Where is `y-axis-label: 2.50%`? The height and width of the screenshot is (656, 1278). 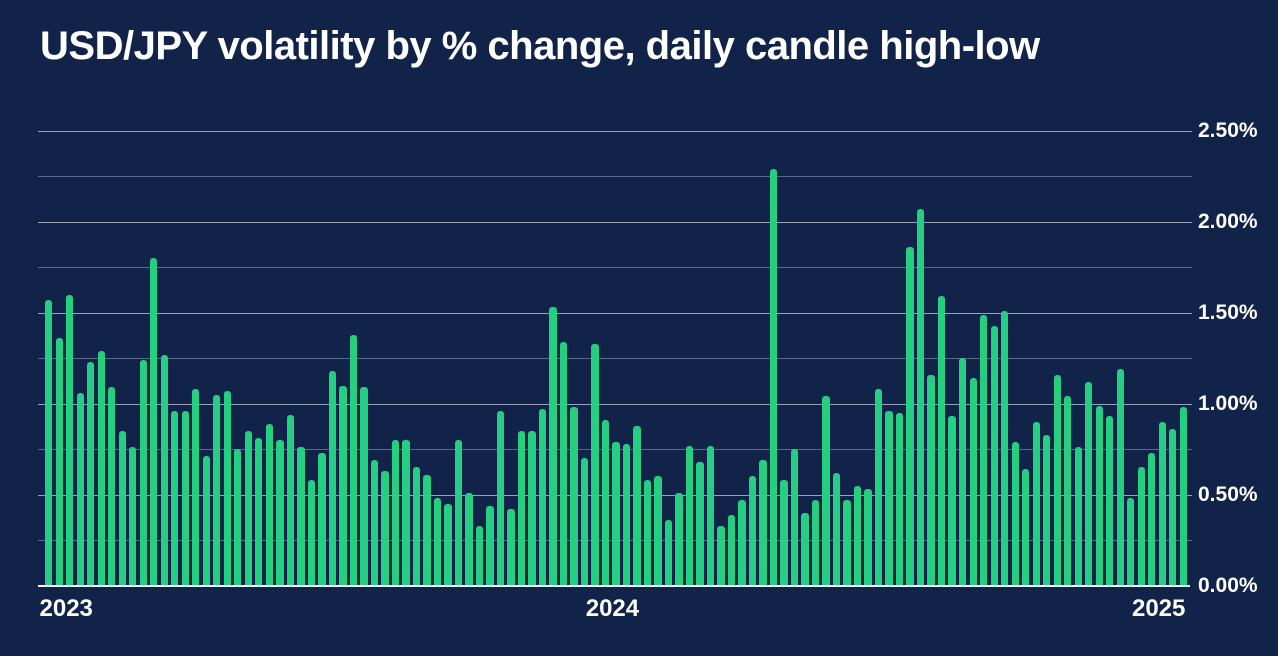 y-axis-label: 2.50% is located at coordinates (1228, 130).